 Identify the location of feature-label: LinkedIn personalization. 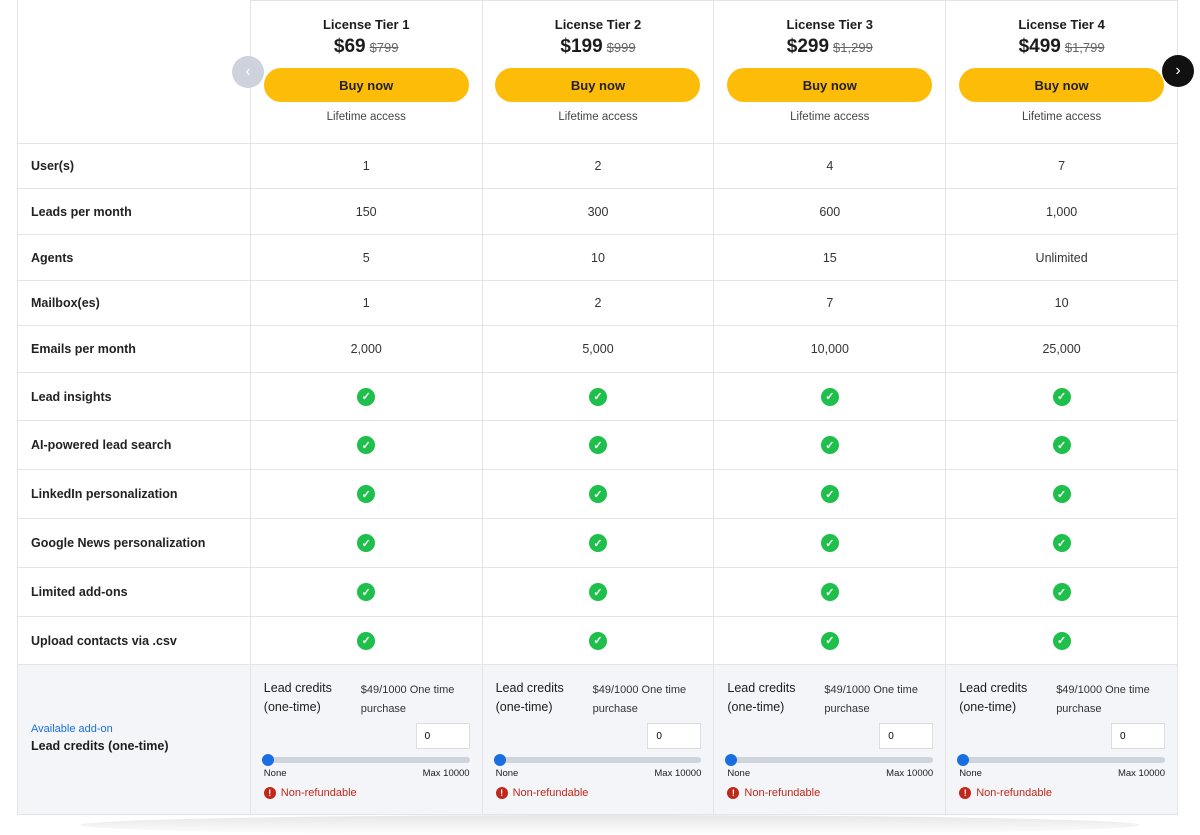
(104, 494).